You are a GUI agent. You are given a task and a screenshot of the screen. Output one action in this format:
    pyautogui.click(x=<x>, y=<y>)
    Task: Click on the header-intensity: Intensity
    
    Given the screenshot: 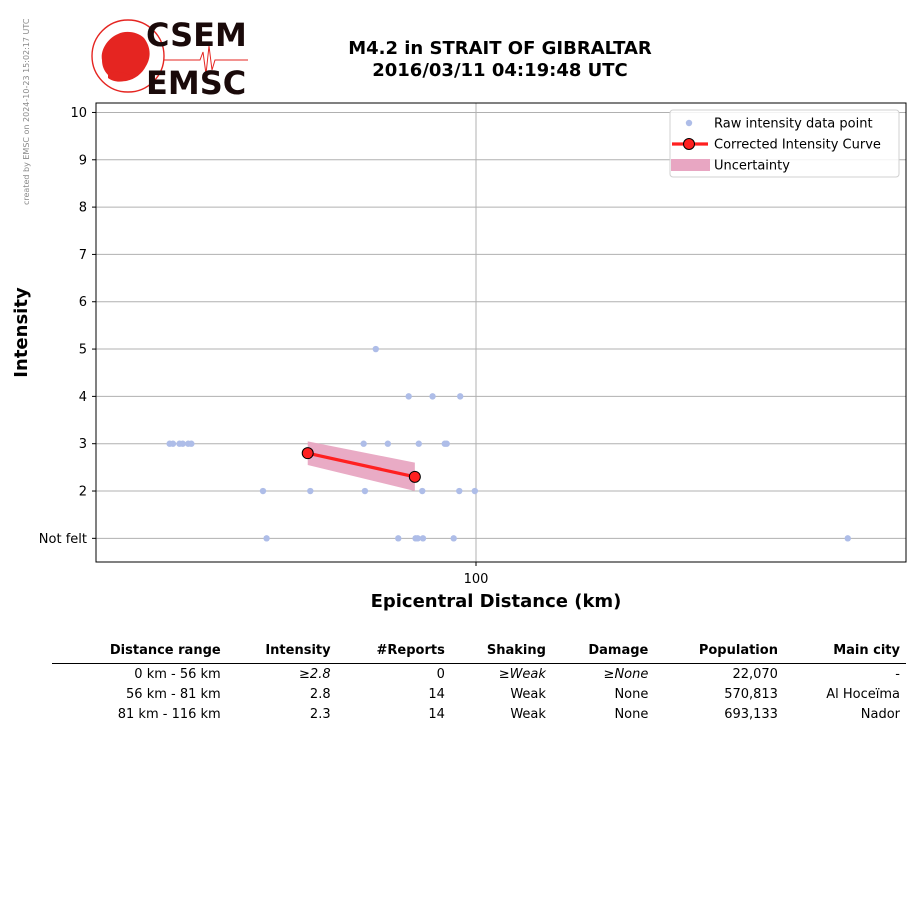 What is the action you would take?
    pyautogui.click(x=298, y=650)
    